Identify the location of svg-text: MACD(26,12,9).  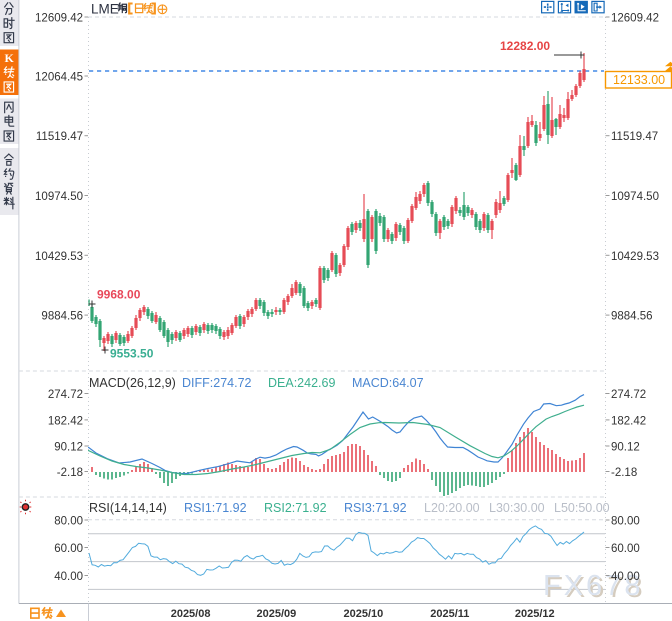
(132, 383).